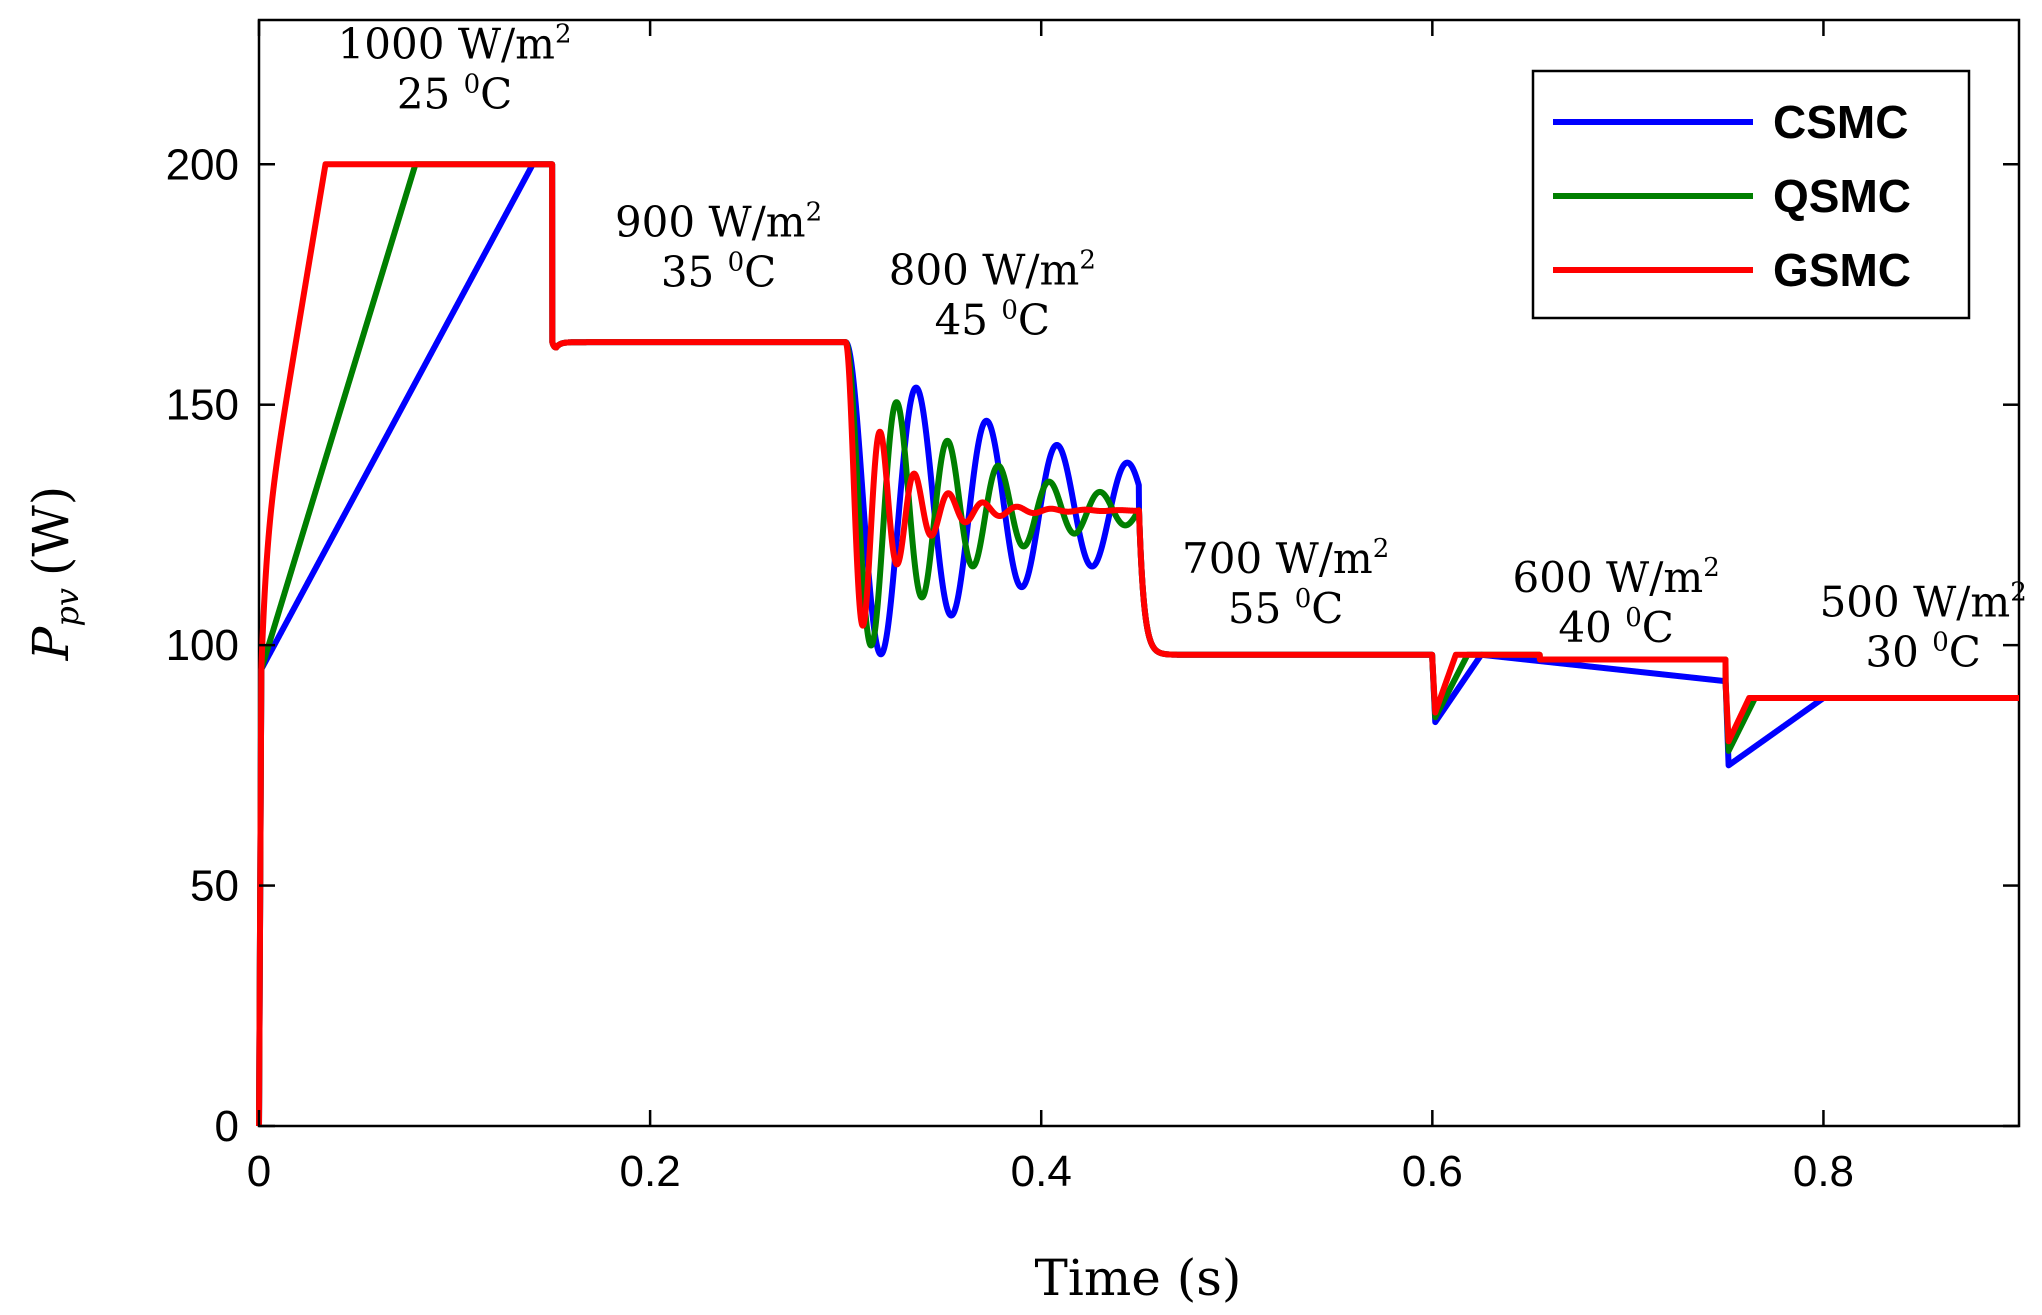 The image size is (2042, 1315). What do you see at coordinates (718, 221) in the screenshot?
I see `irradiance-annotation: 900 W/m2` at bounding box center [718, 221].